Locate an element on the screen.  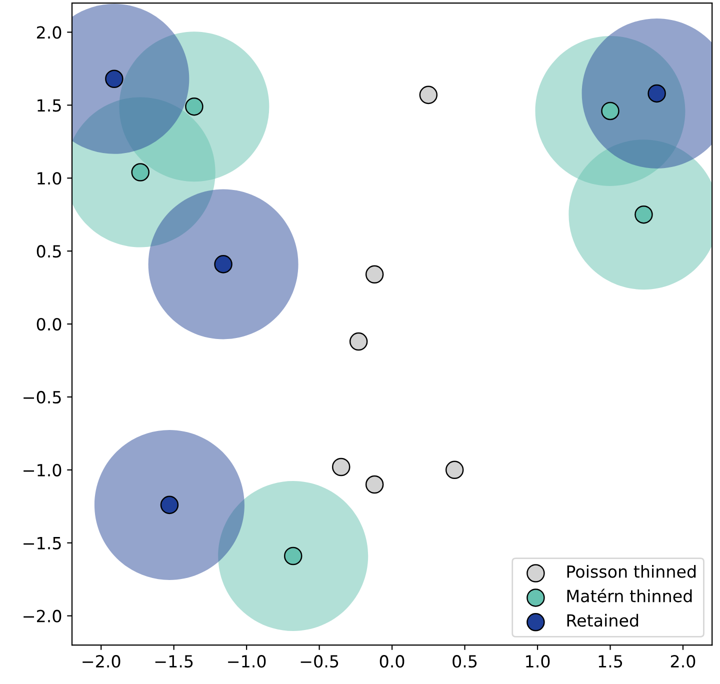
y-tick-label: −1.5 is located at coordinates (42, 543).